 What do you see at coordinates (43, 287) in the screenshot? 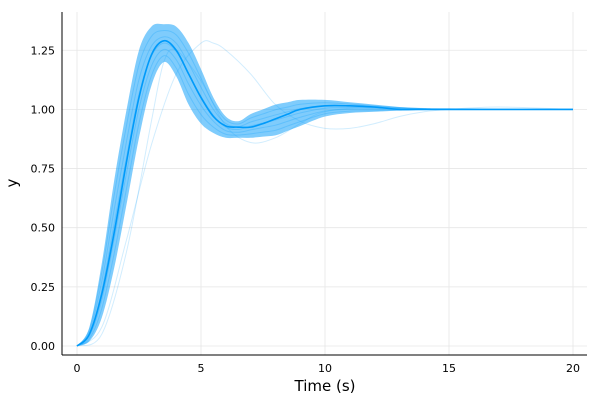
I see `y-tick-label: 0.25` at bounding box center [43, 287].